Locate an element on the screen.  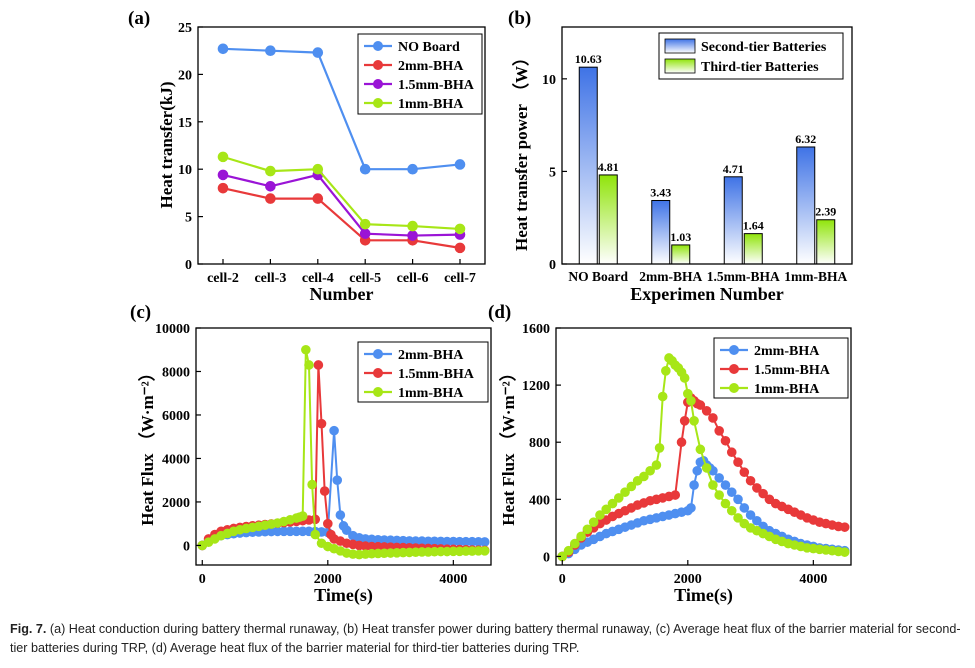
panel-d-y-tick-label: 400 is located at coordinates (539, 500).